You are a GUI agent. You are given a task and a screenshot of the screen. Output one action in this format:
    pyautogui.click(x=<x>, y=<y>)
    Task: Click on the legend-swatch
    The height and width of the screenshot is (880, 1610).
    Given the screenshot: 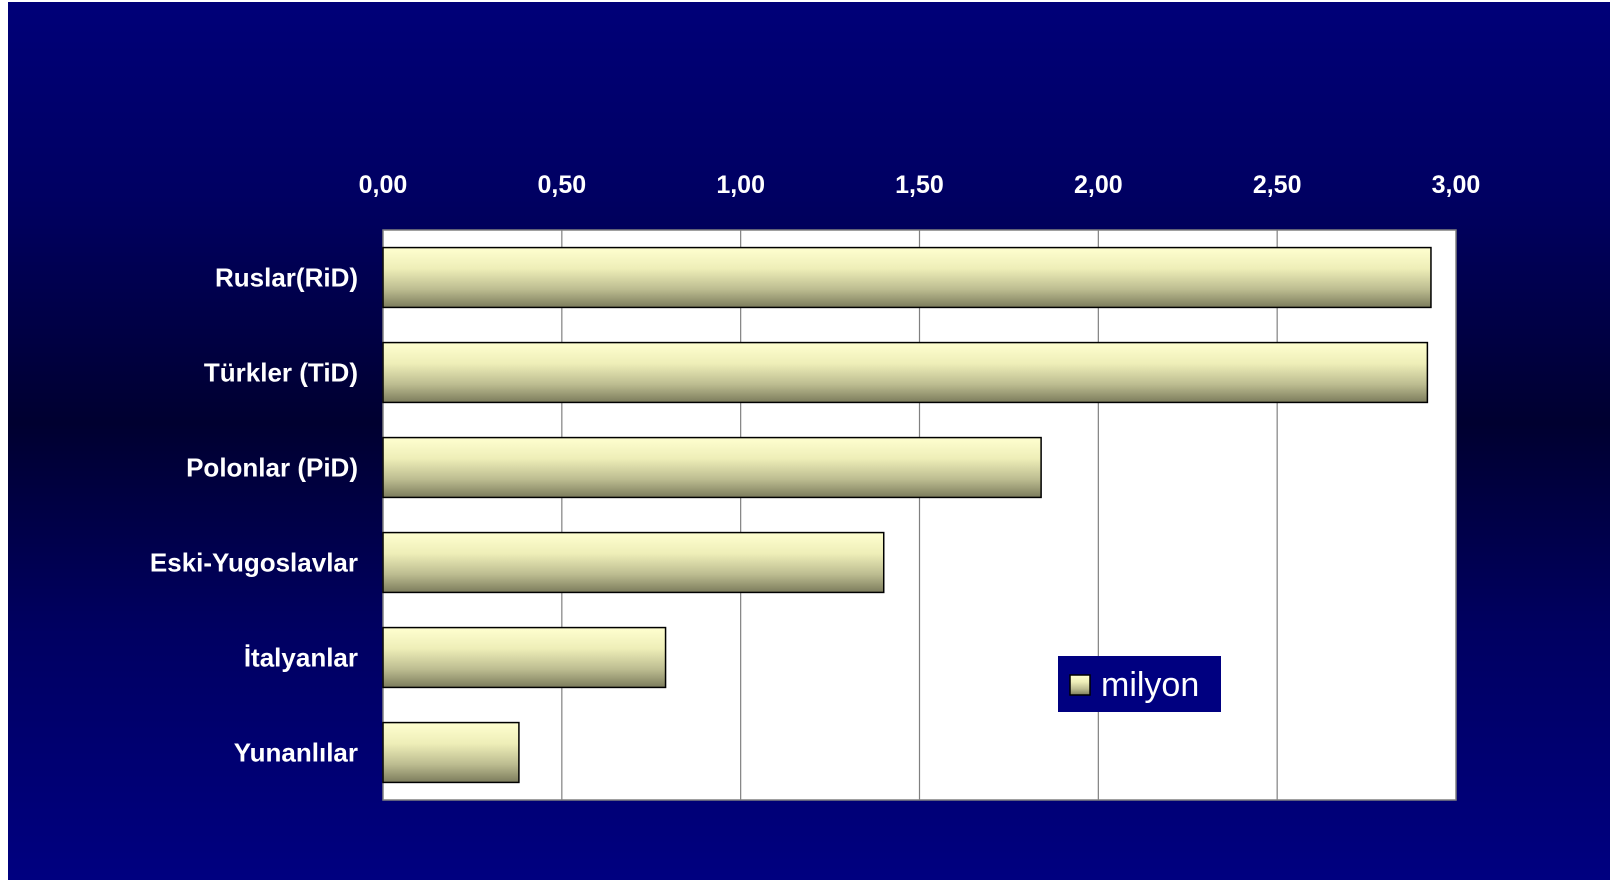 What is the action you would take?
    pyautogui.click(x=1080, y=685)
    